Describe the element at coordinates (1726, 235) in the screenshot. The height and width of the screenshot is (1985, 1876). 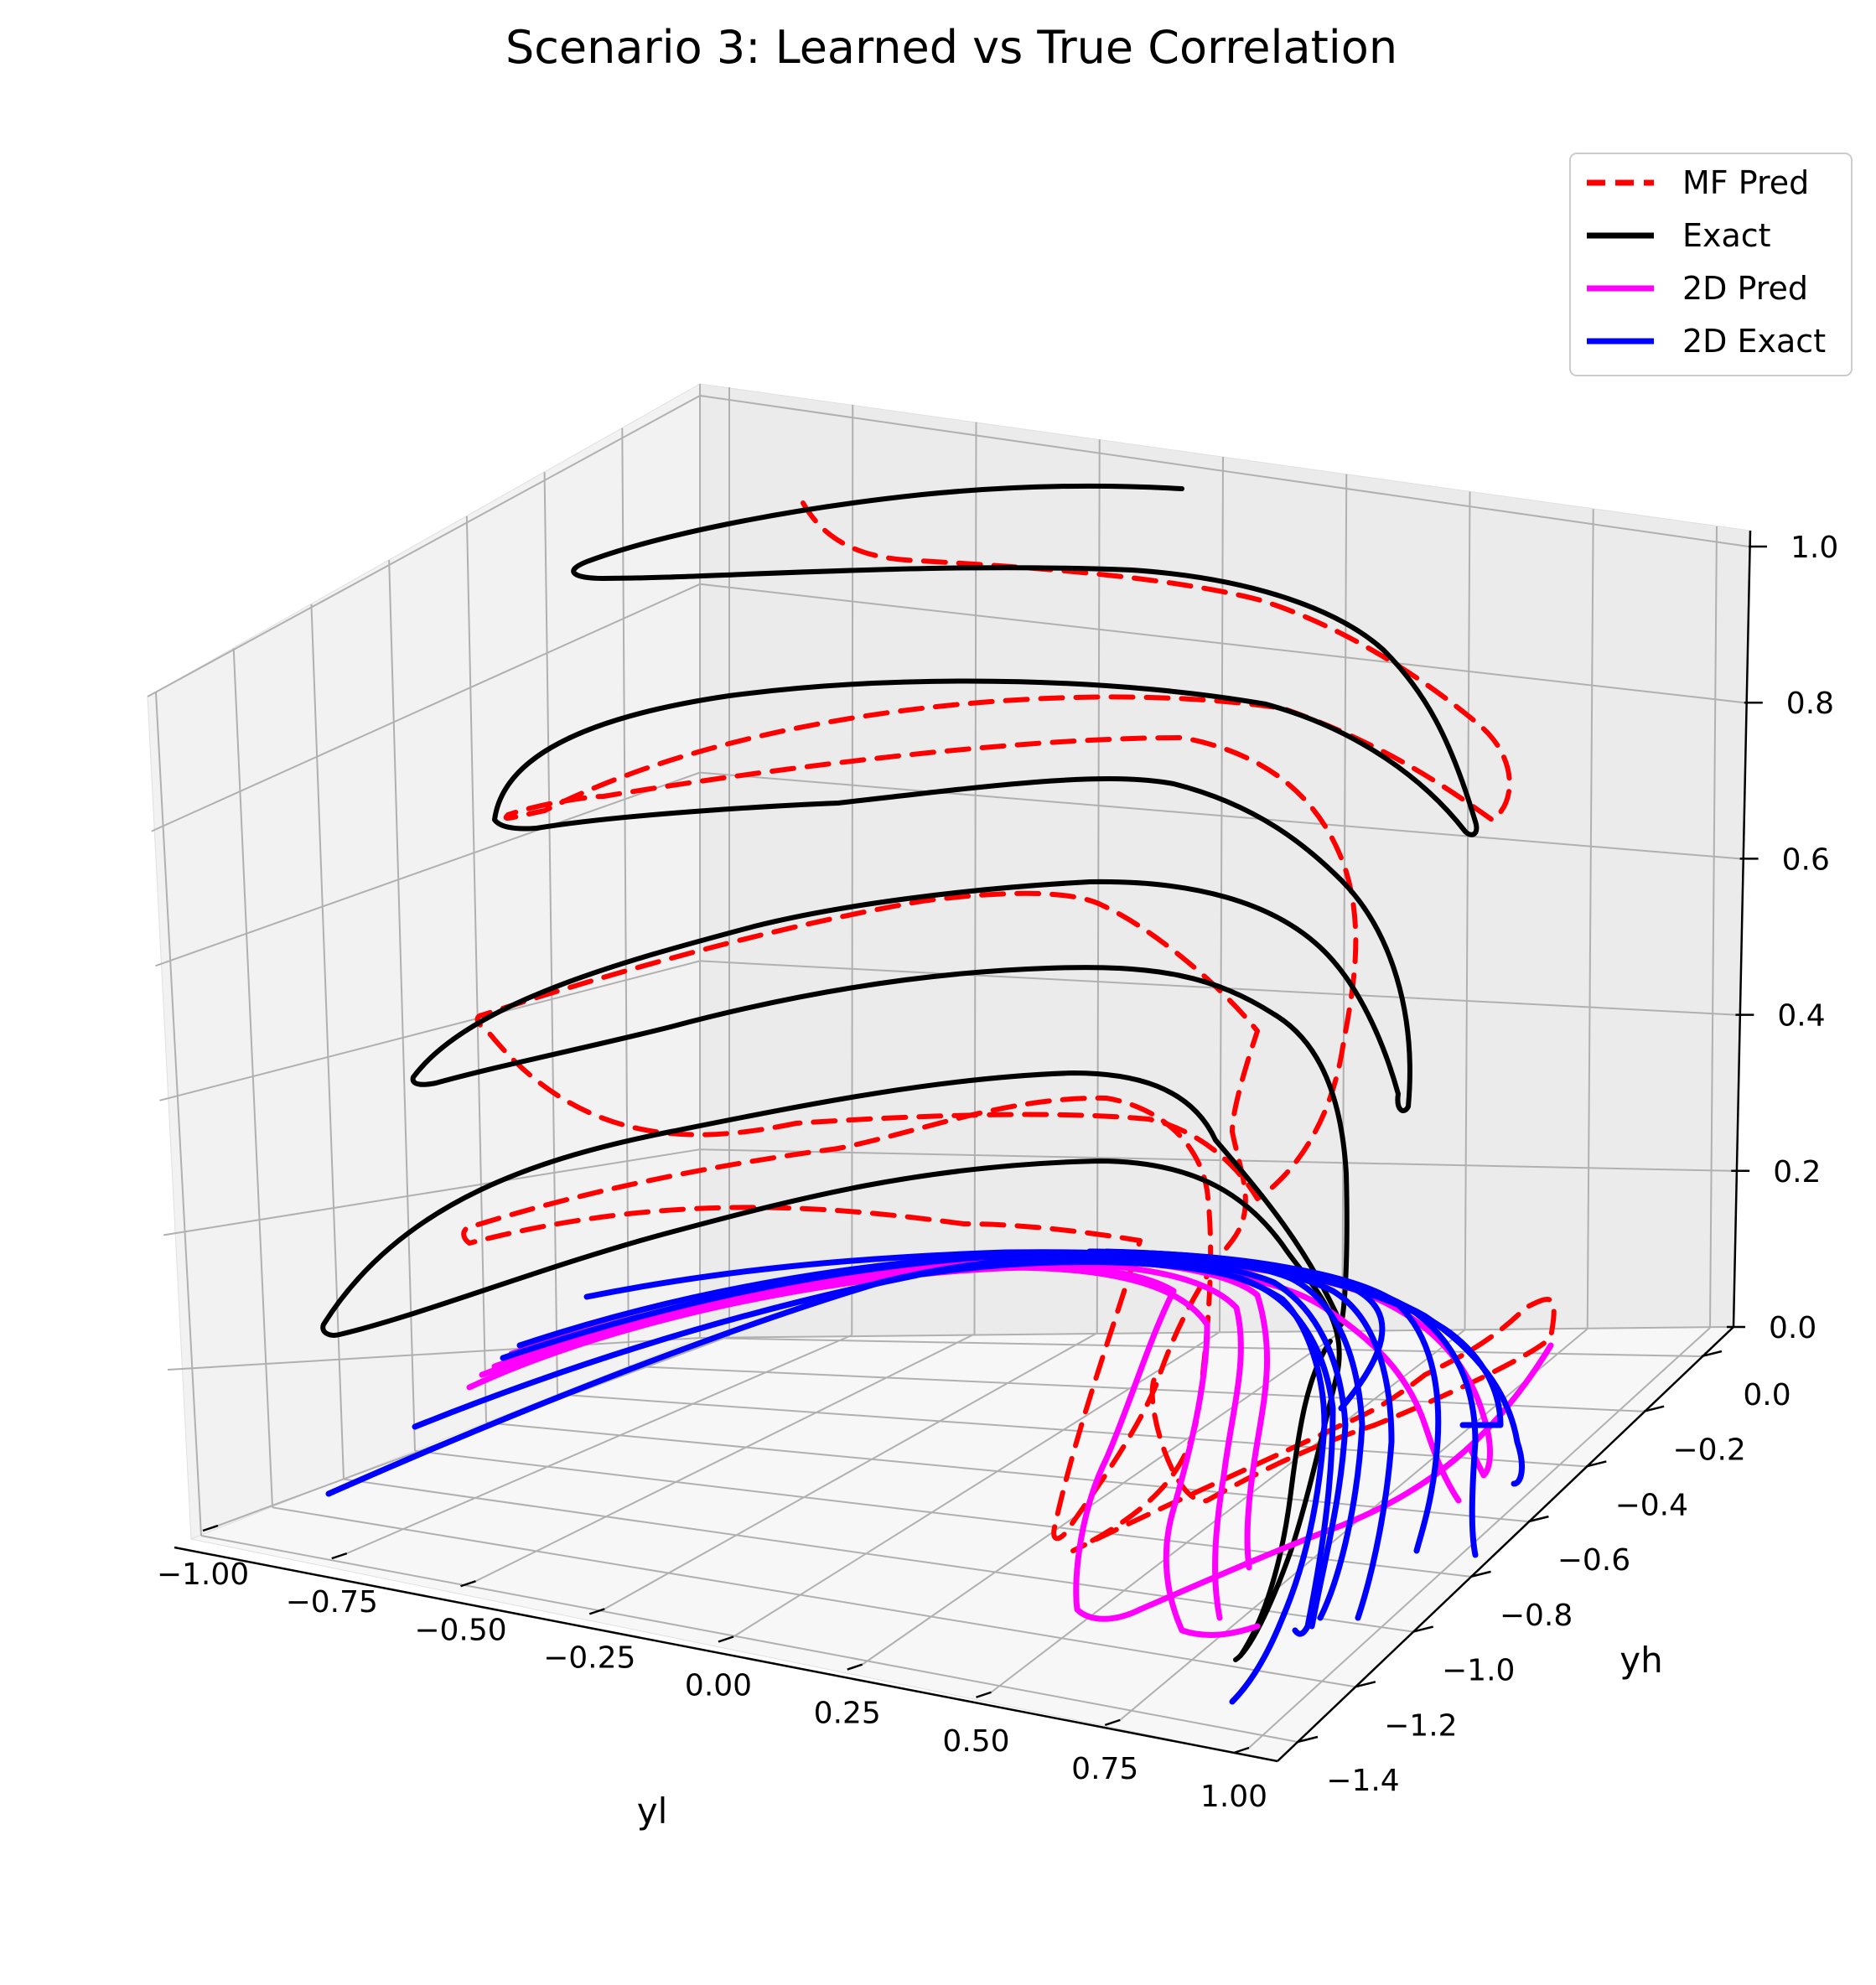
I see `legend-label: Exact` at that location.